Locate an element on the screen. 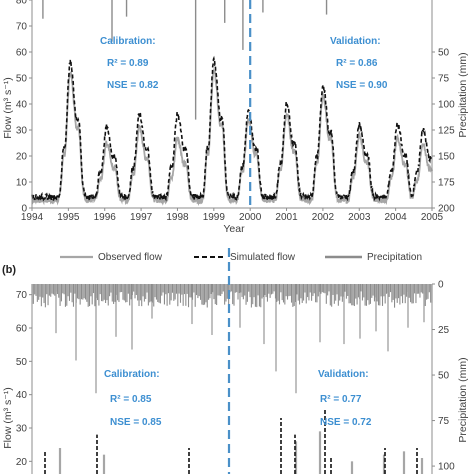  panel-a-validation-label: Validation: is located at coordinates (355, 41).